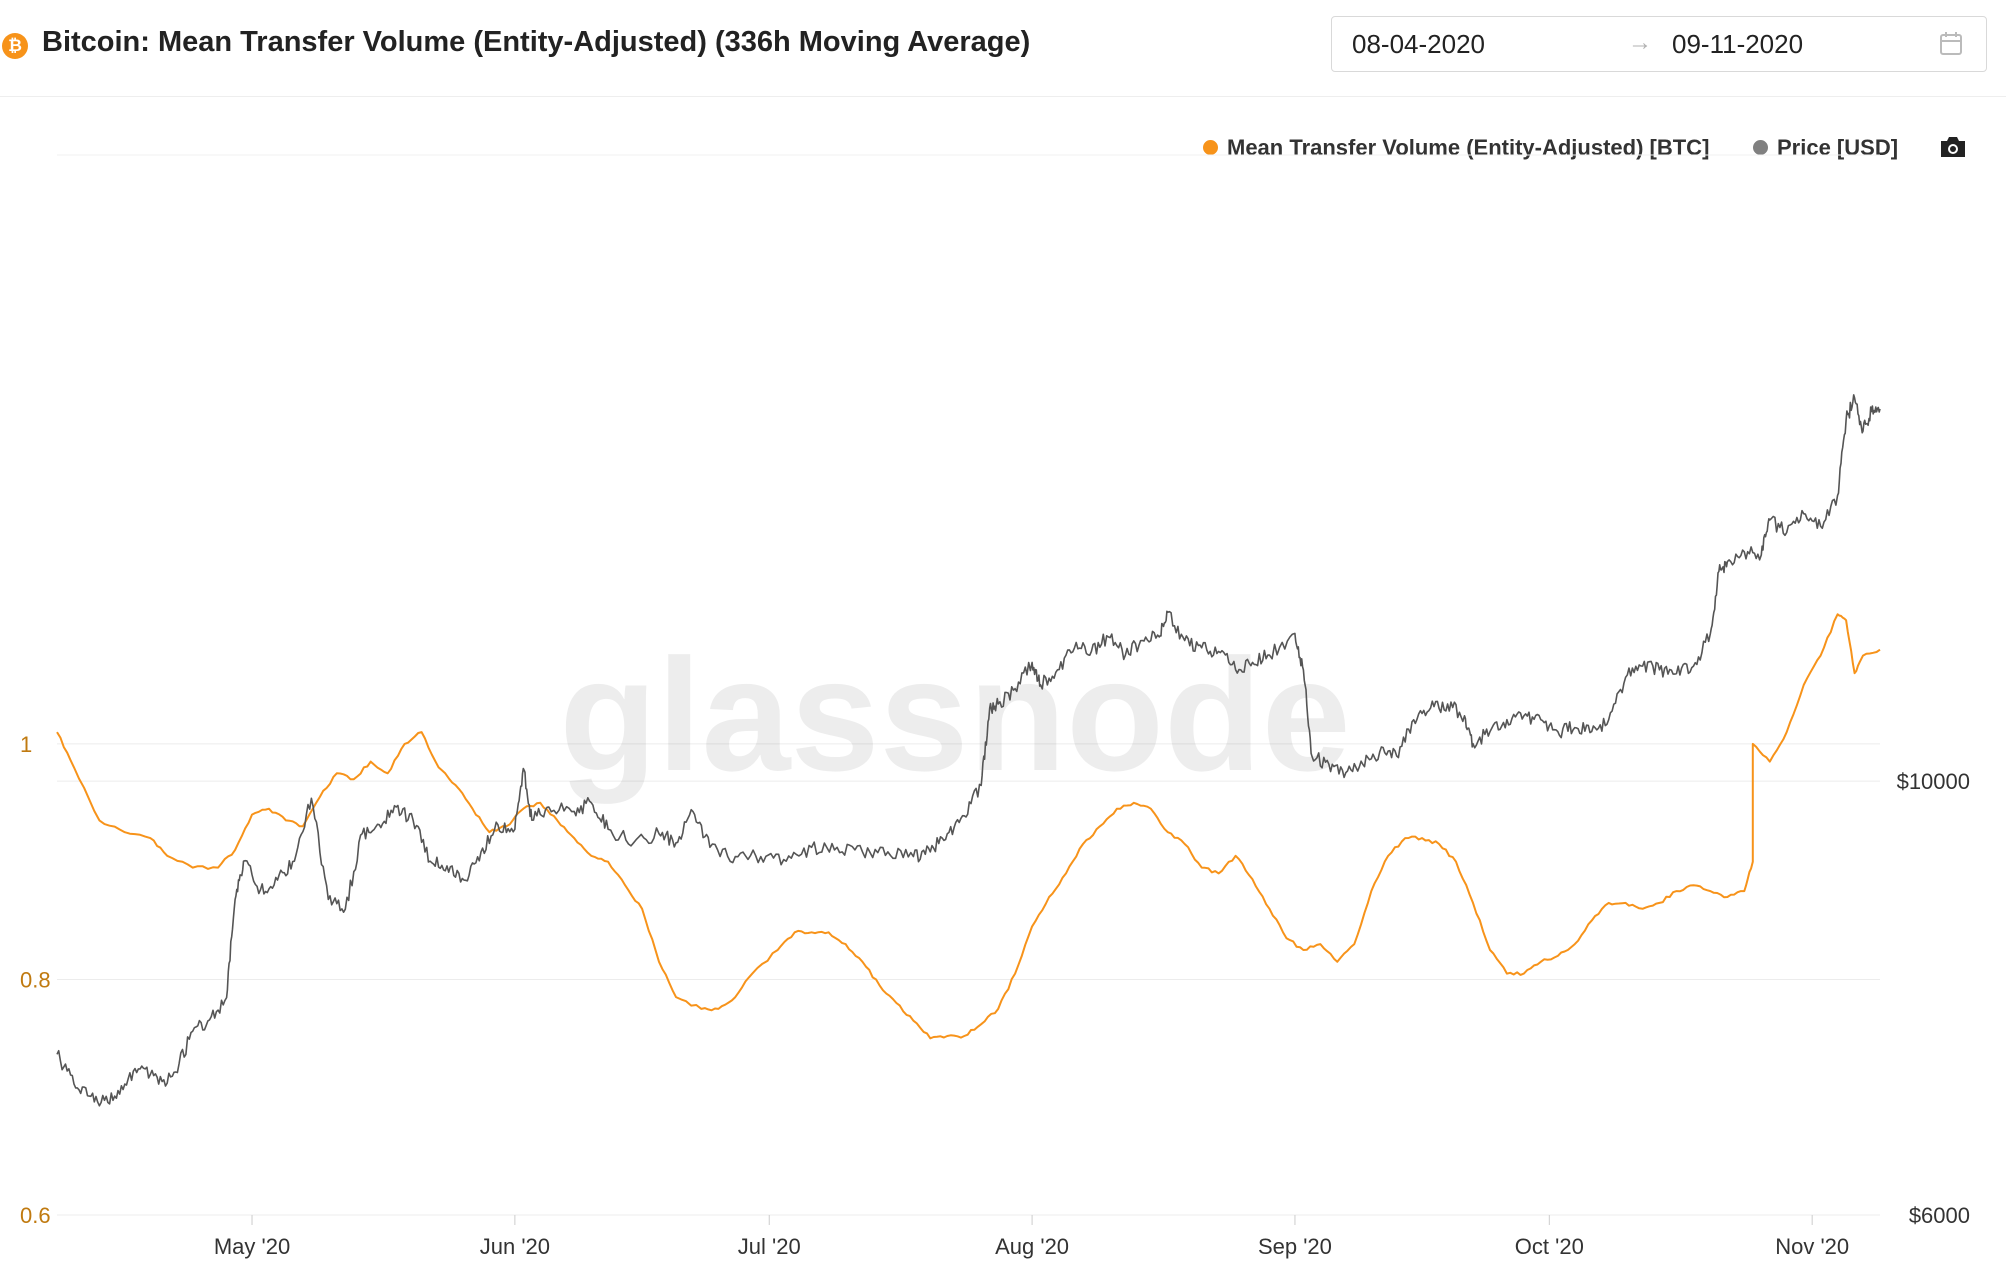 Image resolution: width=2006 pixels, height=1280 pixels. What do you see at coordinates (1210, 147) in the screenshot?
I see `legend-swatch-volume` at bounding box center [1210, 147].